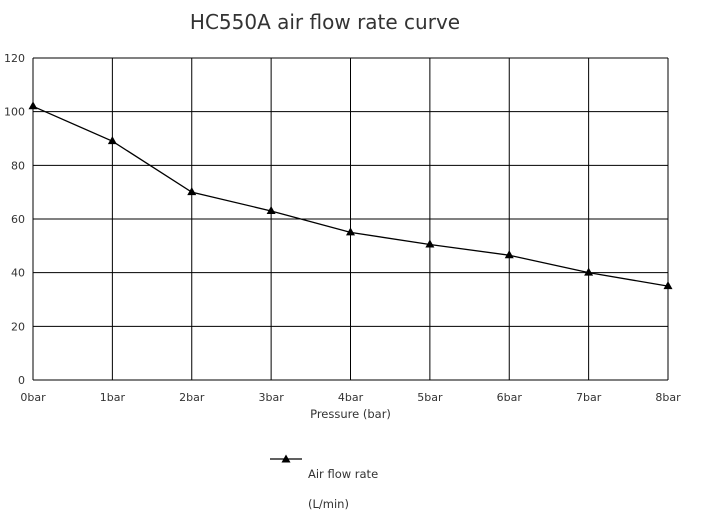 This screenshot has height=527, width=714. What do you see at coordinates (510, 397) in the screenshot?
I see `x-tick-label: 6bar` at bounding box center [510, 397].